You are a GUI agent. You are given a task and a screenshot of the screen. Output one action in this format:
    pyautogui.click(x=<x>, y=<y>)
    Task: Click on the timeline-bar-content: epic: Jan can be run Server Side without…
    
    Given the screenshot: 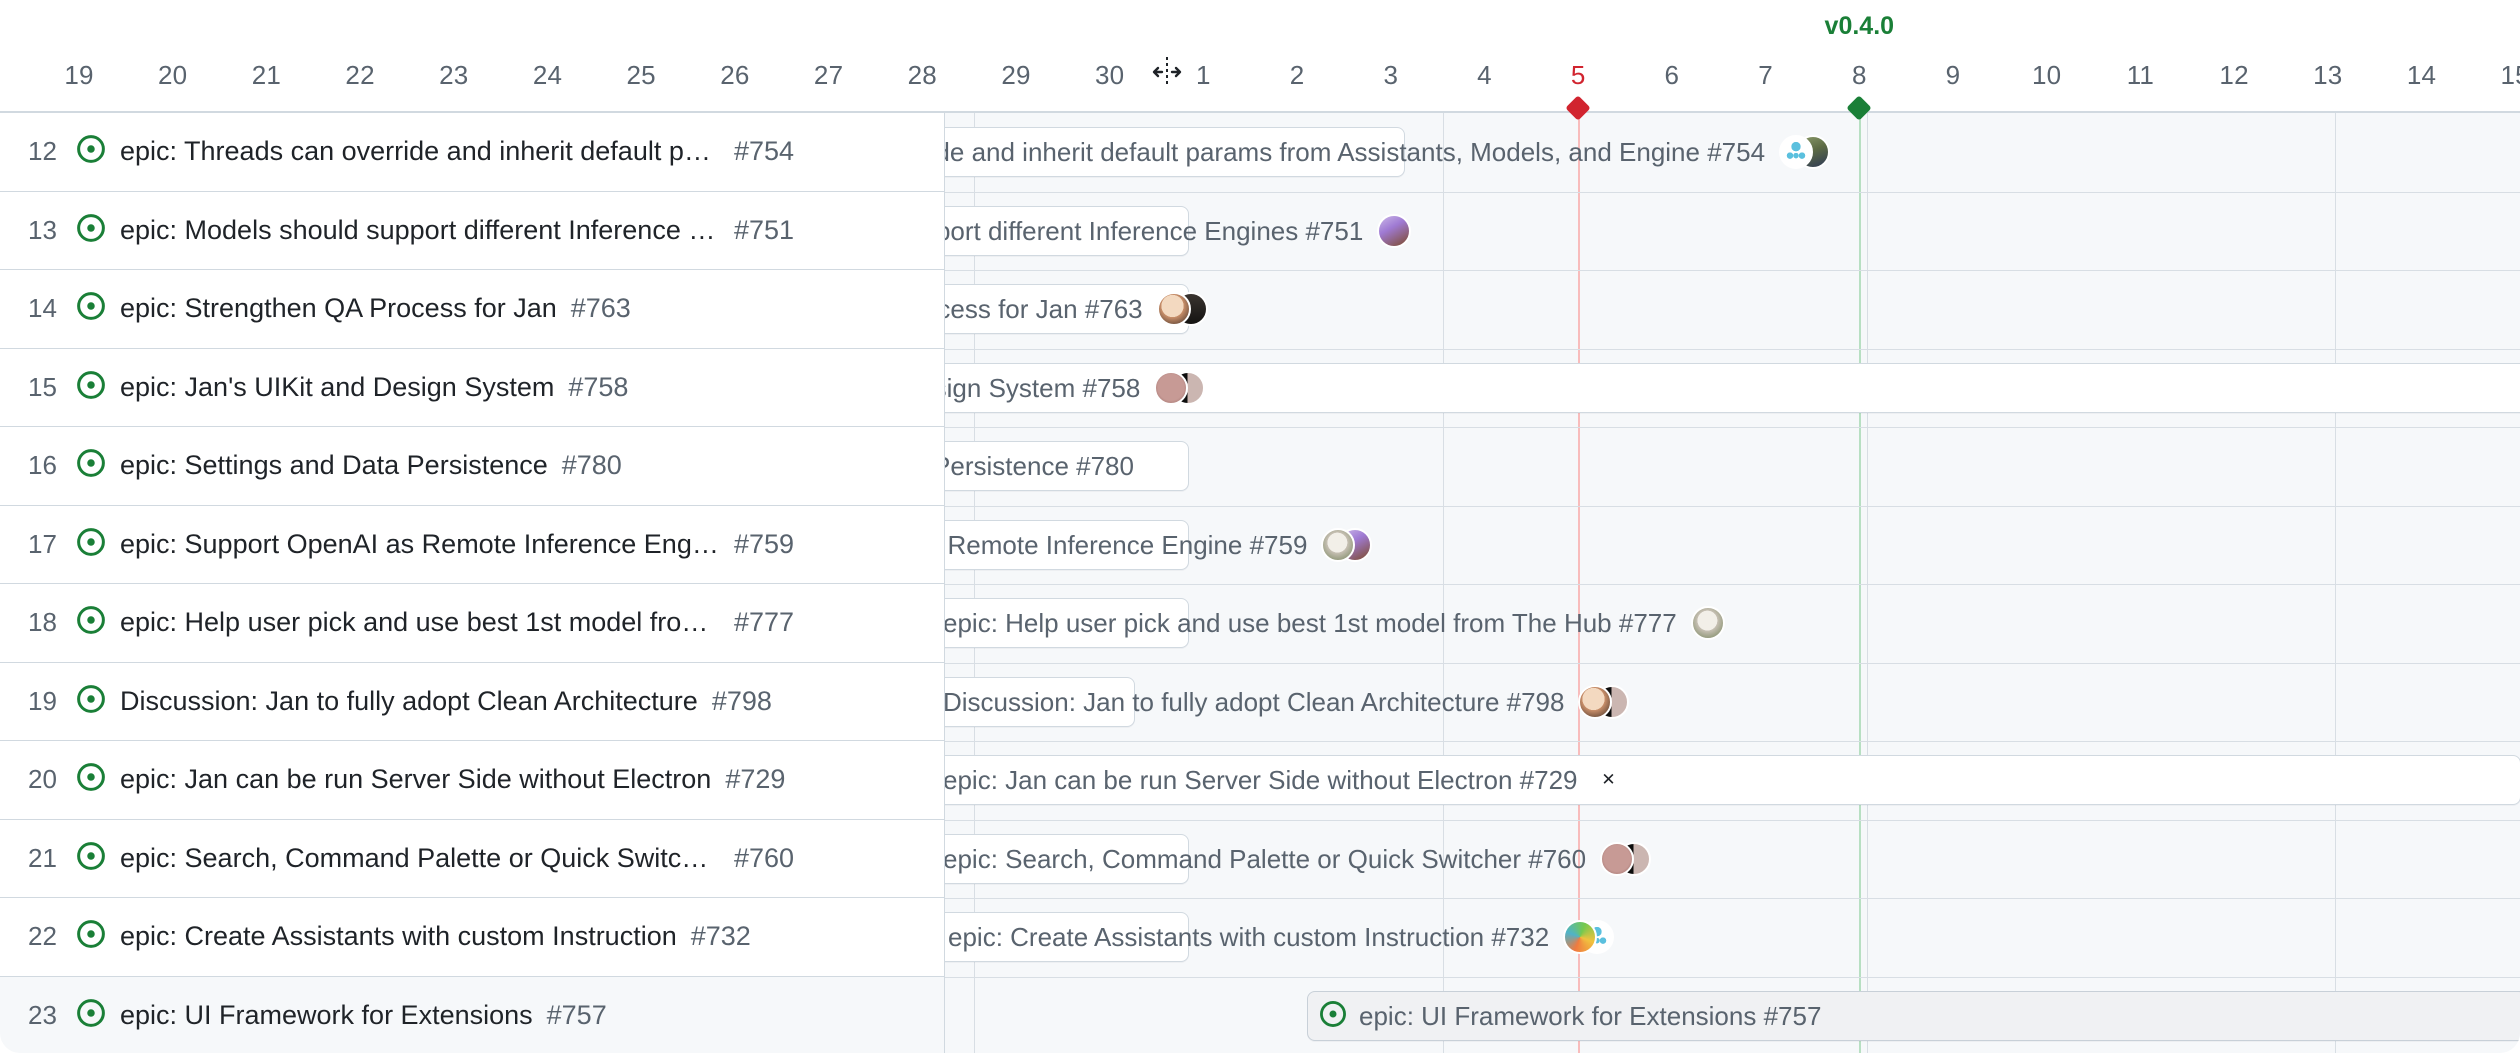 What is the action you would take?
    pyautogui.click(x=1285, y=780)
    